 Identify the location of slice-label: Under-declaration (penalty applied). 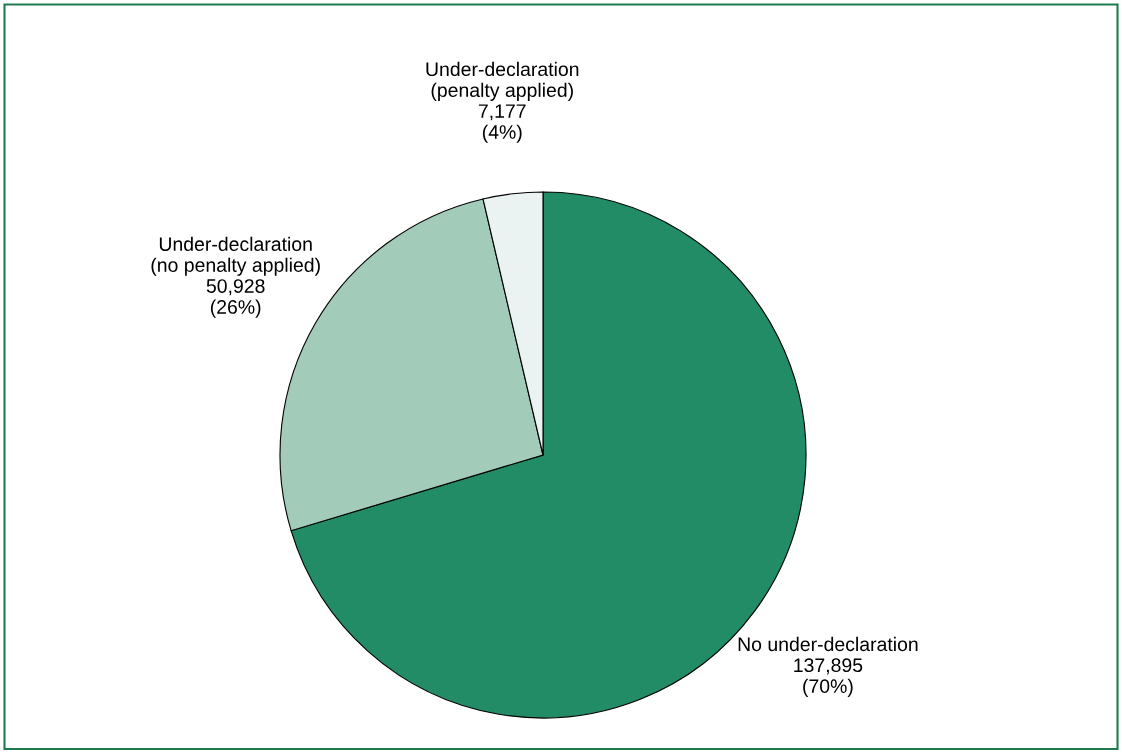
(502, 81).